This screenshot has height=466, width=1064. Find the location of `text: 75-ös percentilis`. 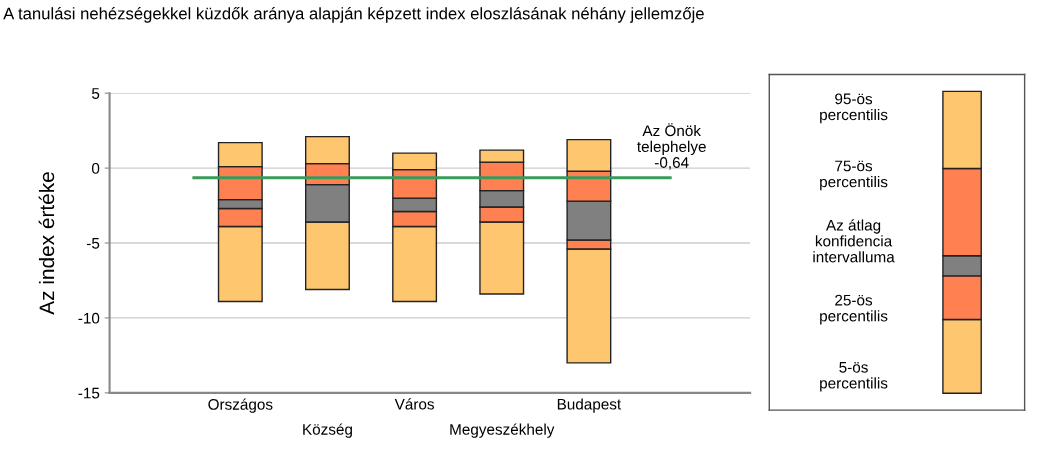

text: 75-ös percentilis is located at coordinates (854, 175).